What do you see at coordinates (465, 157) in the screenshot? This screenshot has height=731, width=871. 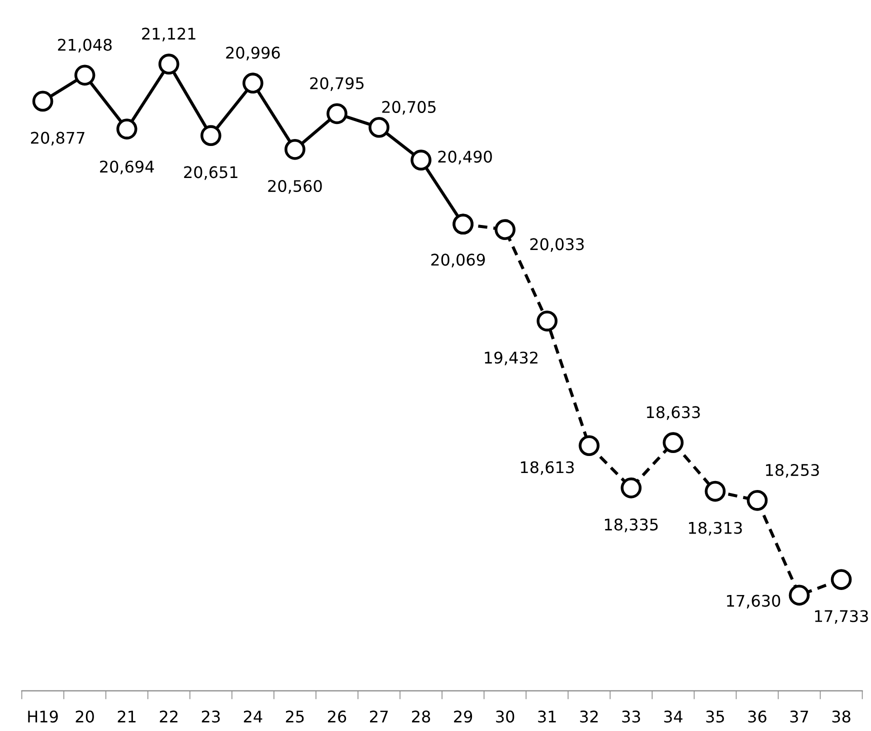 I see `data-label: 20,490` at bounding box center [465, 157].